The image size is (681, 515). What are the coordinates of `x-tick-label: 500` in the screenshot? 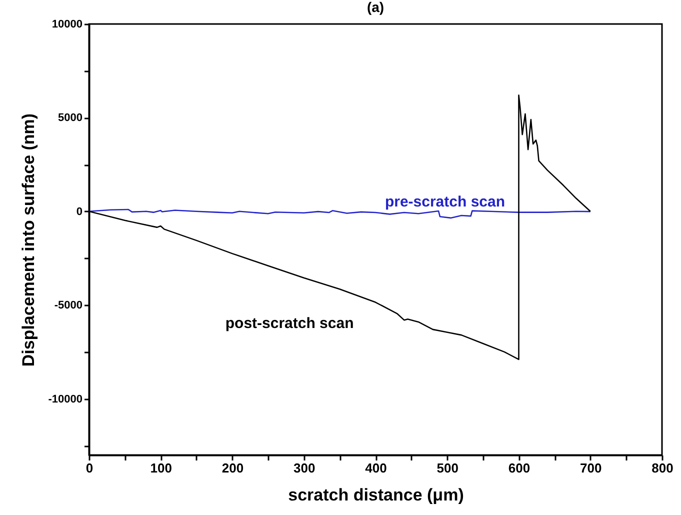 It's located at (447, 468).